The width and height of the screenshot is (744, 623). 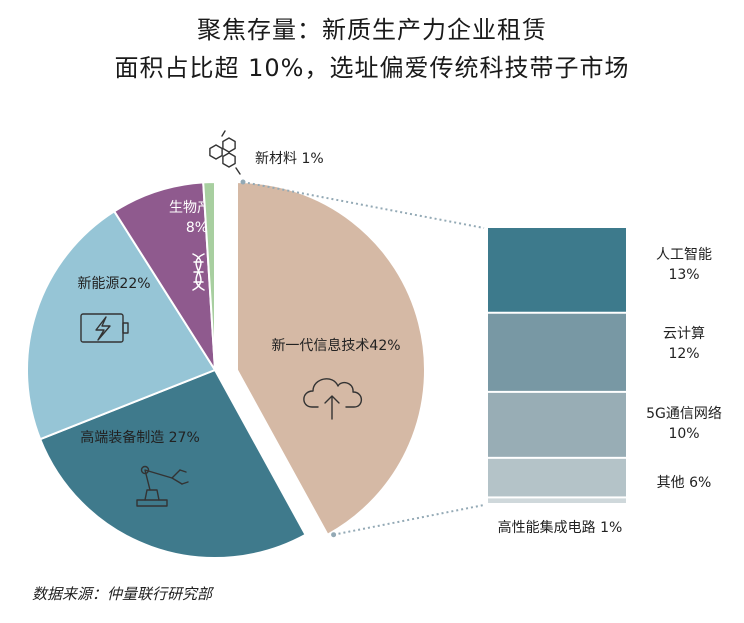 What do you see at coordinates (684, 334) in the screenshot?
I see `bar-label-cloud: 云计算` at bounding box center [684, 334].